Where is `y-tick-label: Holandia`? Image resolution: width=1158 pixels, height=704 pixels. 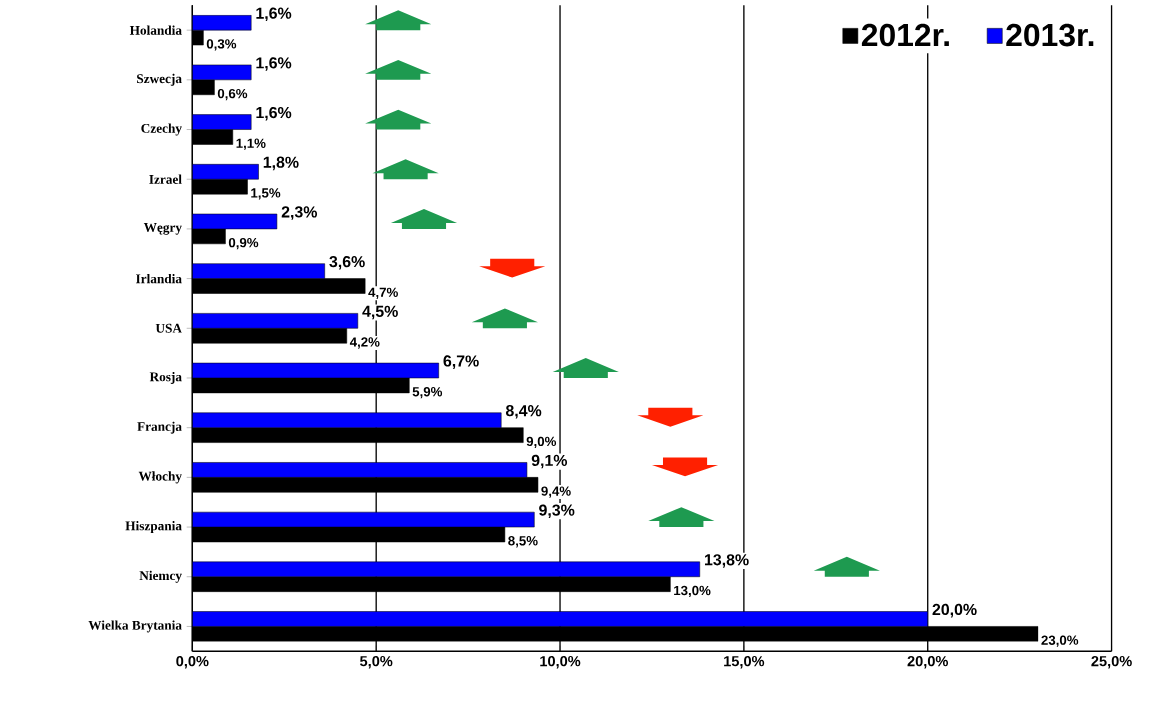
y-tick-label: Holandia is located at coordinates (155, 30).